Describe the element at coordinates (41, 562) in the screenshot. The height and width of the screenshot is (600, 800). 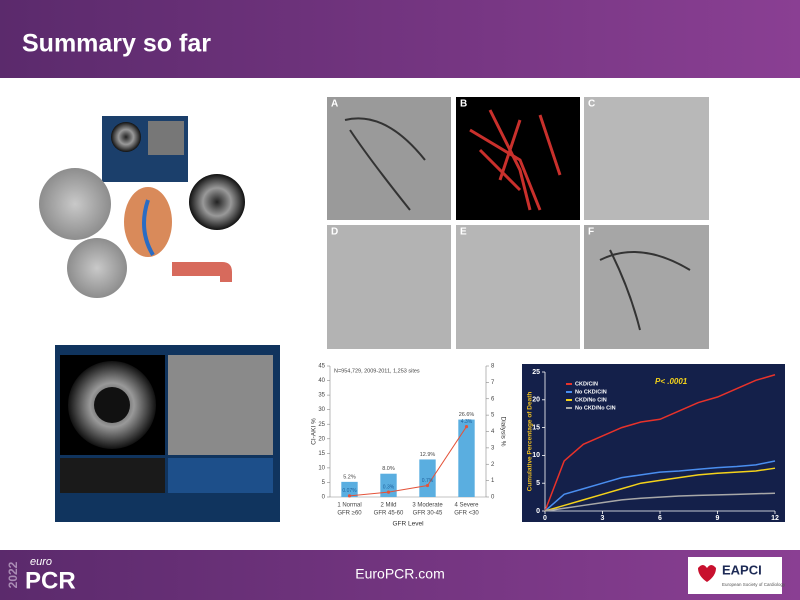
I see `footer-brand-prefix: euro` at that location.